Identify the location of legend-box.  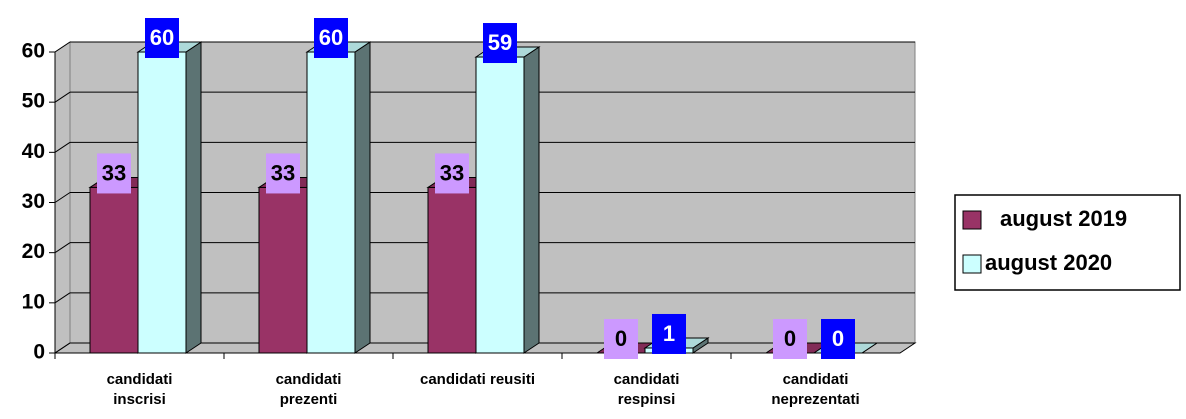
(1067, 242).